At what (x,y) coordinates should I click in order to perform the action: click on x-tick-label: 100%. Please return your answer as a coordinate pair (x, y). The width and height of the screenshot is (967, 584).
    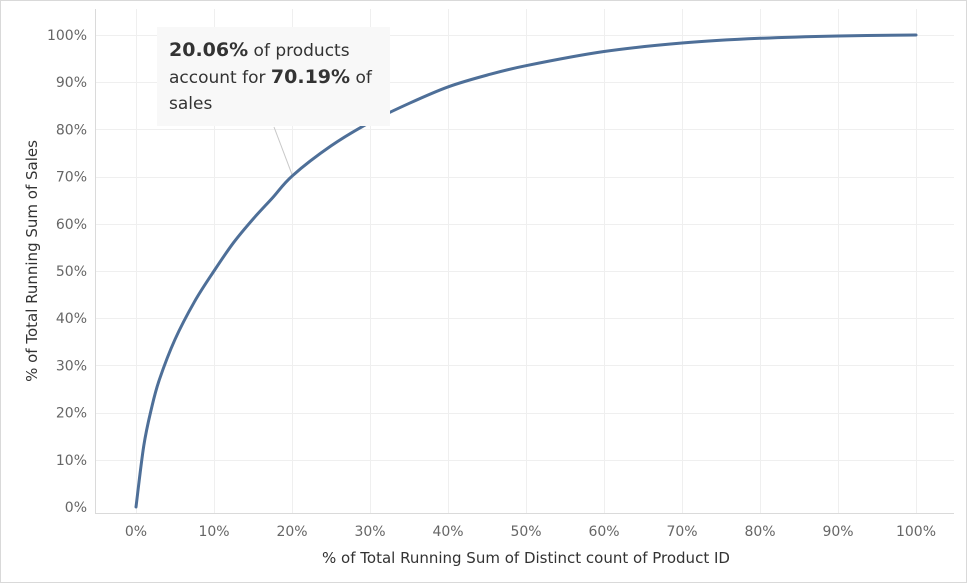
    Looking at the image, I should click on (916, 532).